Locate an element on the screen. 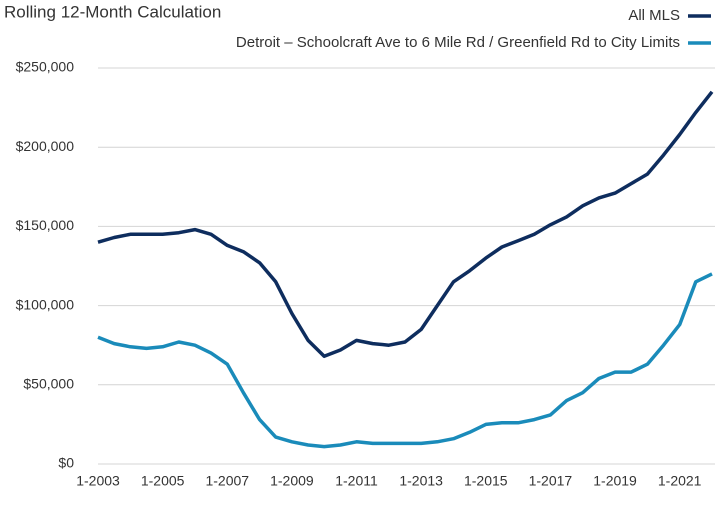  x-tick-label: 1-2021 is located at coordinates (680, 481).